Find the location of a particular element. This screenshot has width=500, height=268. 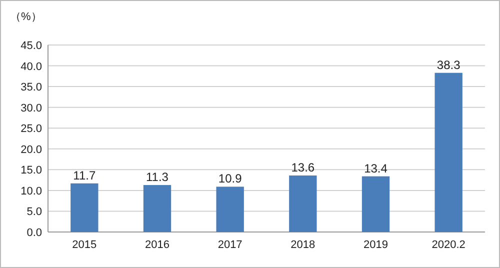

data-label: 10.9 is located at coordinates (230, 179).